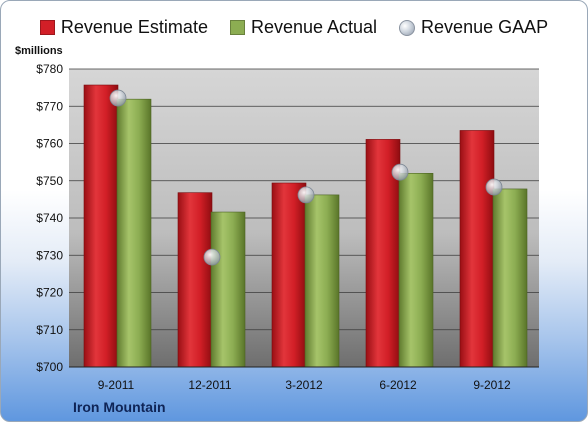 The image size is (588, 422). Describe the element at coordinates (116, 385) in the screenshot. I see `x-tick-label: 9-2011` at that location.